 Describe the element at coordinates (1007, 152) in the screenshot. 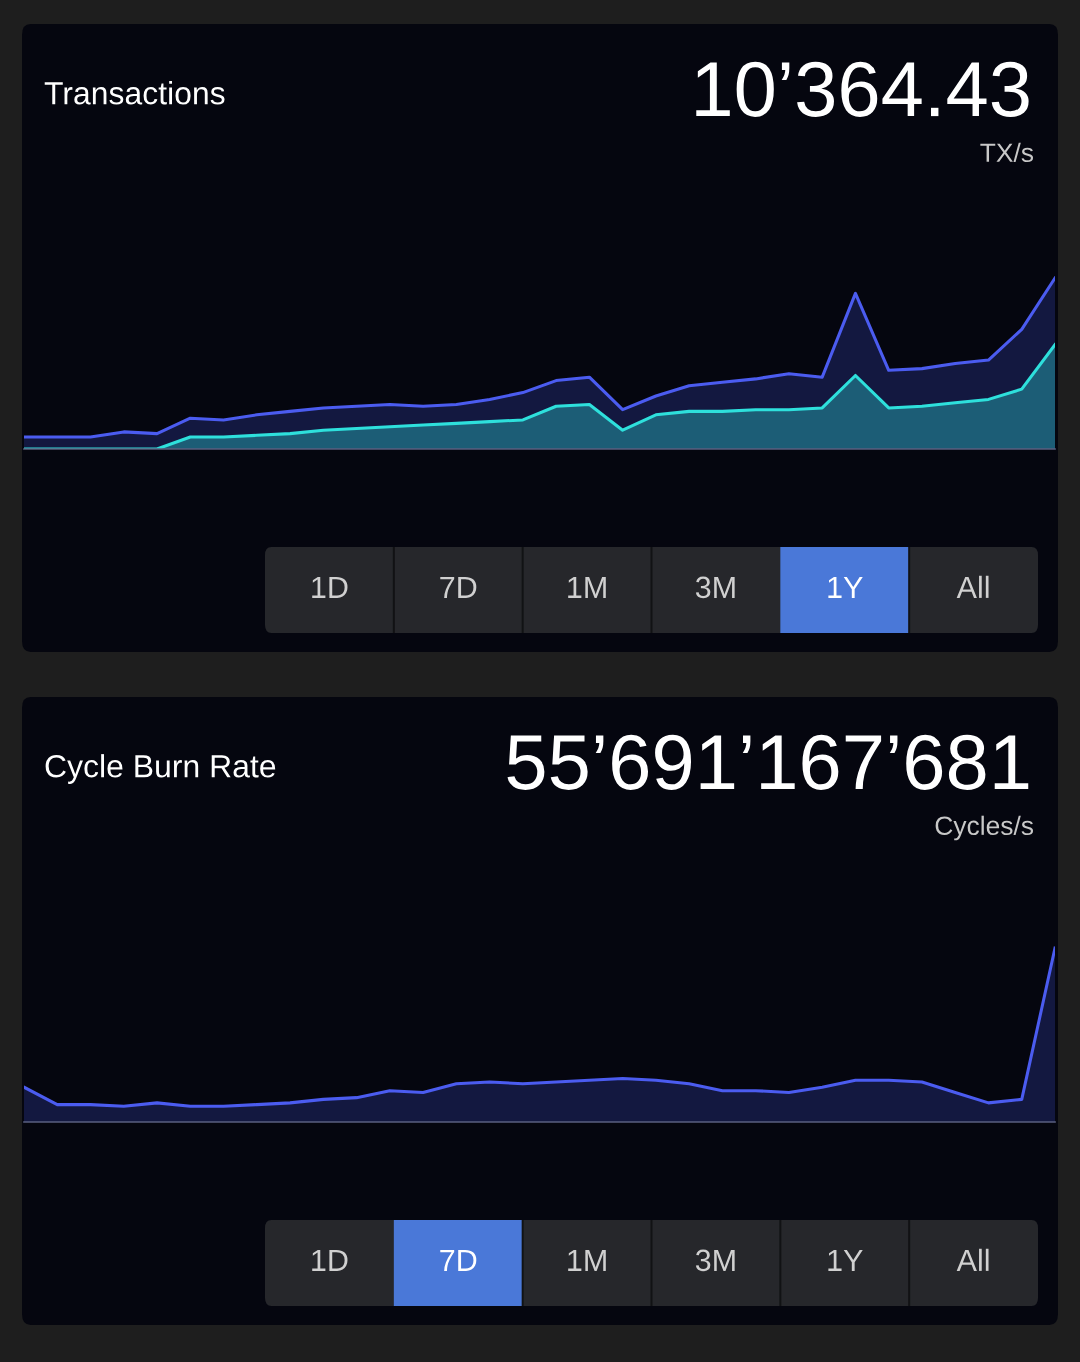

I see `text: TX/s` at that location.